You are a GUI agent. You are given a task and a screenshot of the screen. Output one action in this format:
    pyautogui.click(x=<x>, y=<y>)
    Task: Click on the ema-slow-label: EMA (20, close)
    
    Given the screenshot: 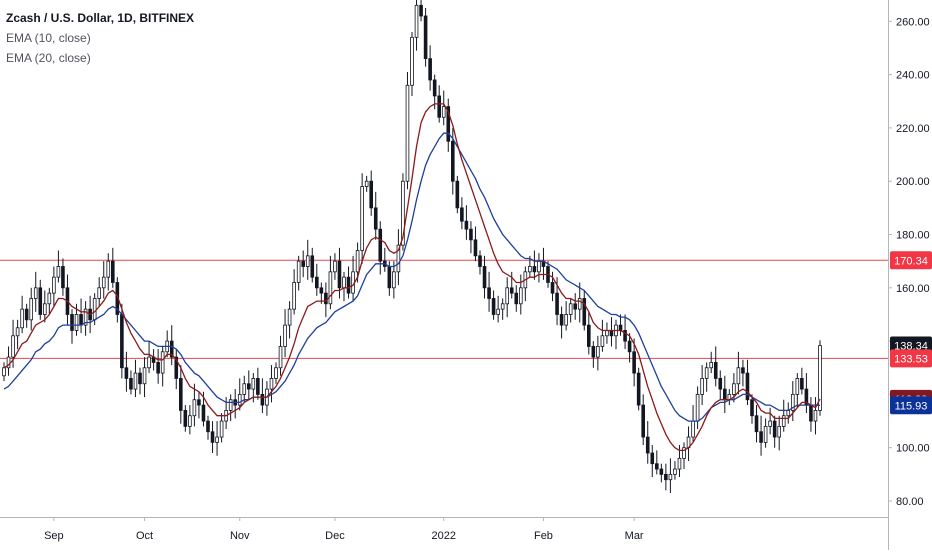 What is the action you would take?
    pyautogui.click(x=48, y=58)
    